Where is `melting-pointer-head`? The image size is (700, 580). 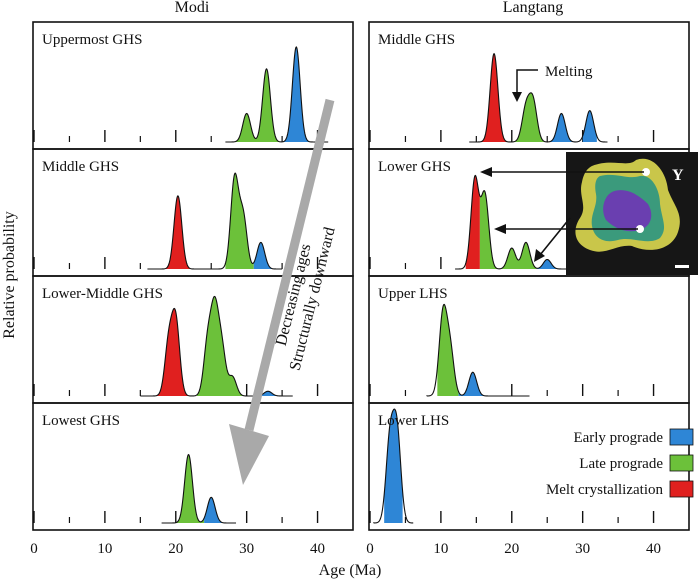
melting-pointer-head is located at coordinates (517, 97).